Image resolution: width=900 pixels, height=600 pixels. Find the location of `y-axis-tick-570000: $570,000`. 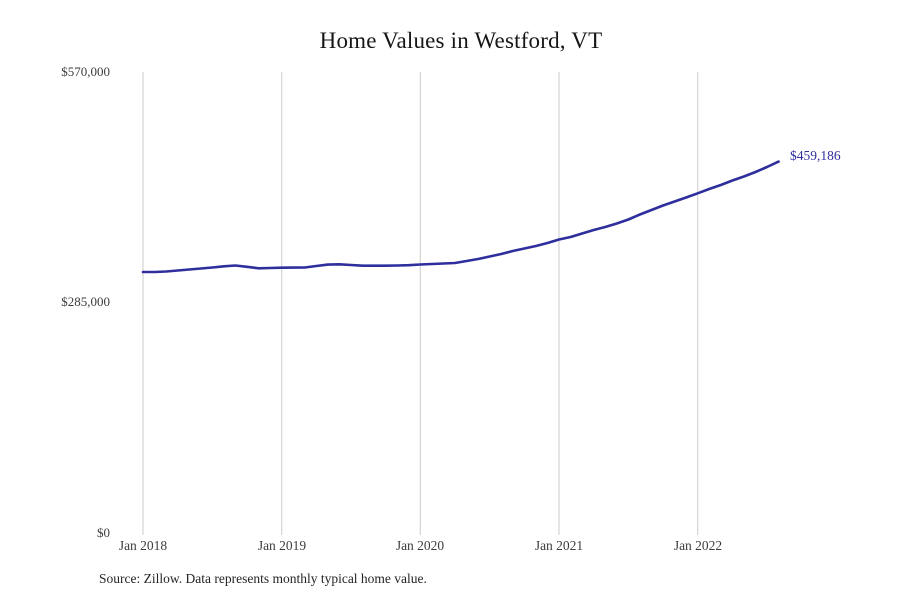

y-axis-tick-570000: $570,000 is located at coordinates (85, 71).